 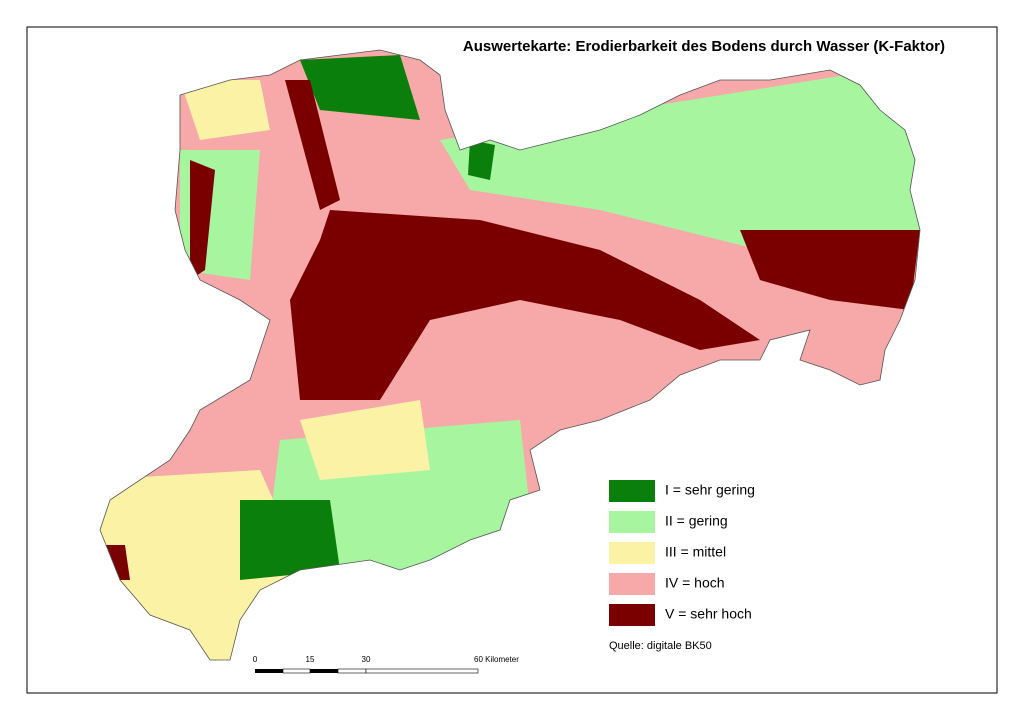 What do you see at coordinates (695, 552) in the screenshot?
I see `legend-label: III = mittel` at bounding box center [695, 552].